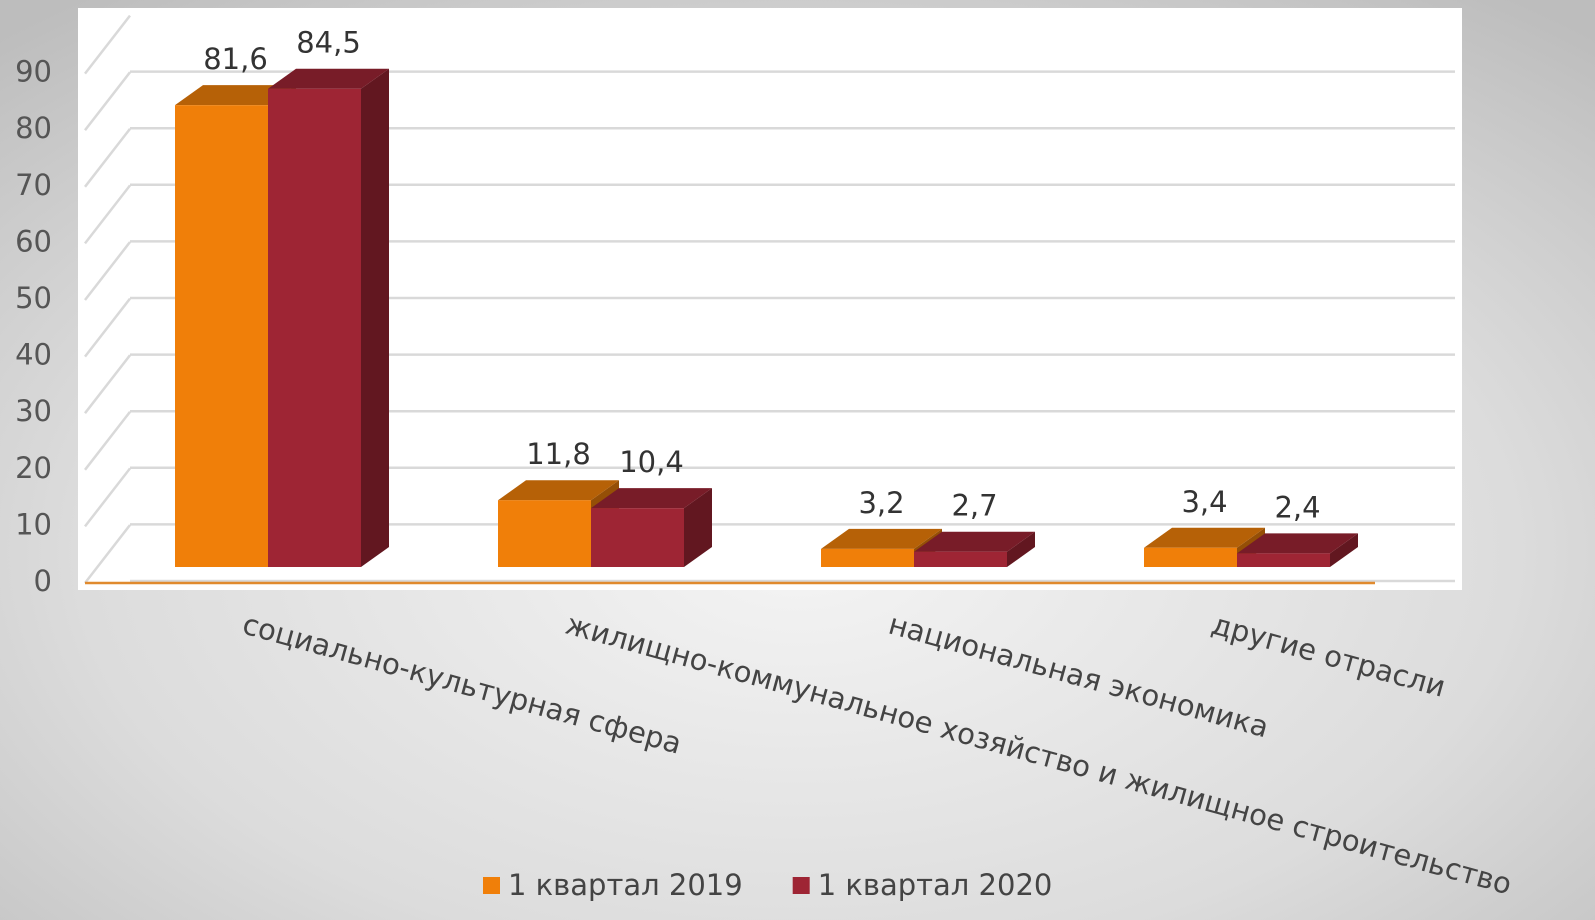 This screenshot has width=1595, height=920. What do you see at coordinates (33, 72) in the screenshot?
I see `y-tick-label: 90` at bounding box center [33, 72].